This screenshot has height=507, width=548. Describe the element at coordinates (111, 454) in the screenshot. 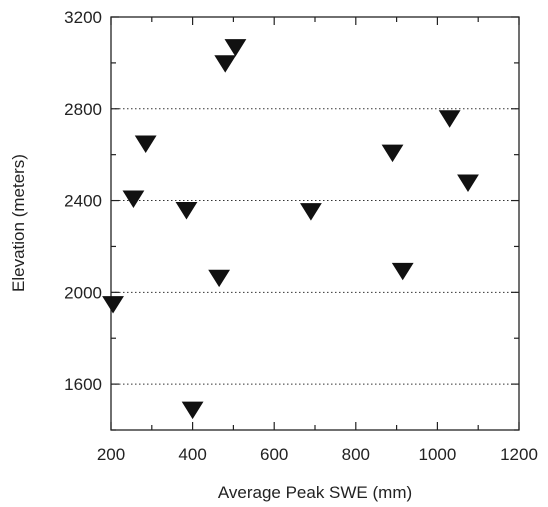

I see `x-tick-label: 200` at that location.